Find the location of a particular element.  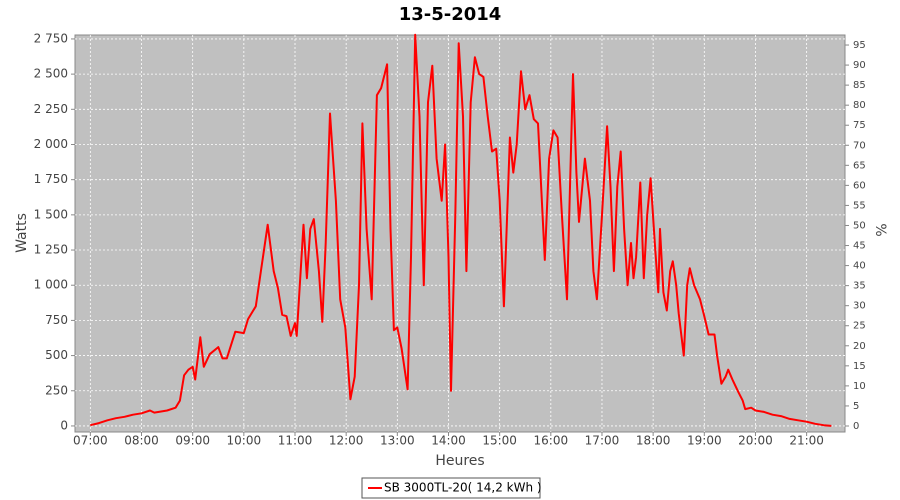

y2-tick-label: 15 is located at coordinates (859, 366).